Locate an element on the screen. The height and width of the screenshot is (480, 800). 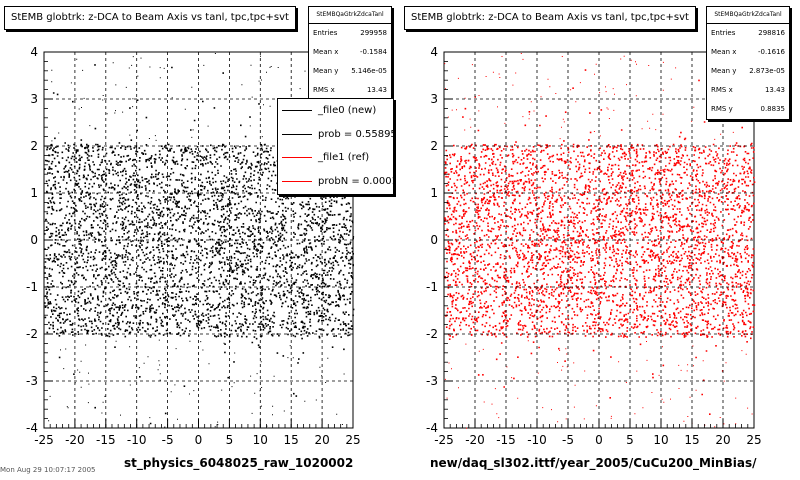
right-stats-label: RMS y is located at coordinates (722, 109).